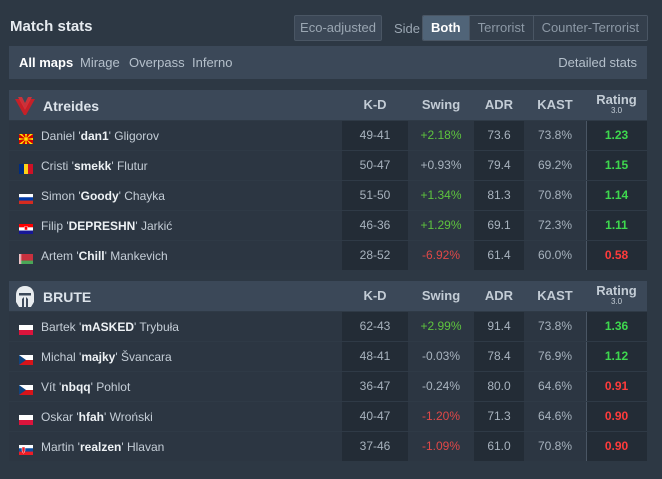 This screenshot has height=479, width=662. Describe the element at coordinates (500, 28) in the screenshot. I see `side-option-terrorist: Terrorist` at that location.